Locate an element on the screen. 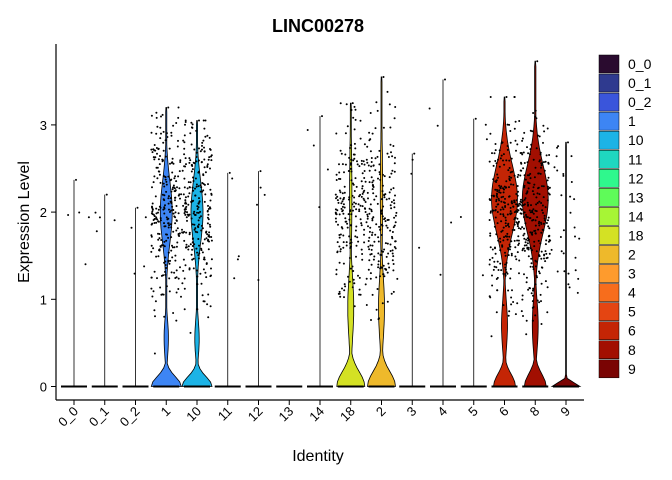 The height and width of the screenshot is (480, 672). max-point is located at coordinates (352, 103).